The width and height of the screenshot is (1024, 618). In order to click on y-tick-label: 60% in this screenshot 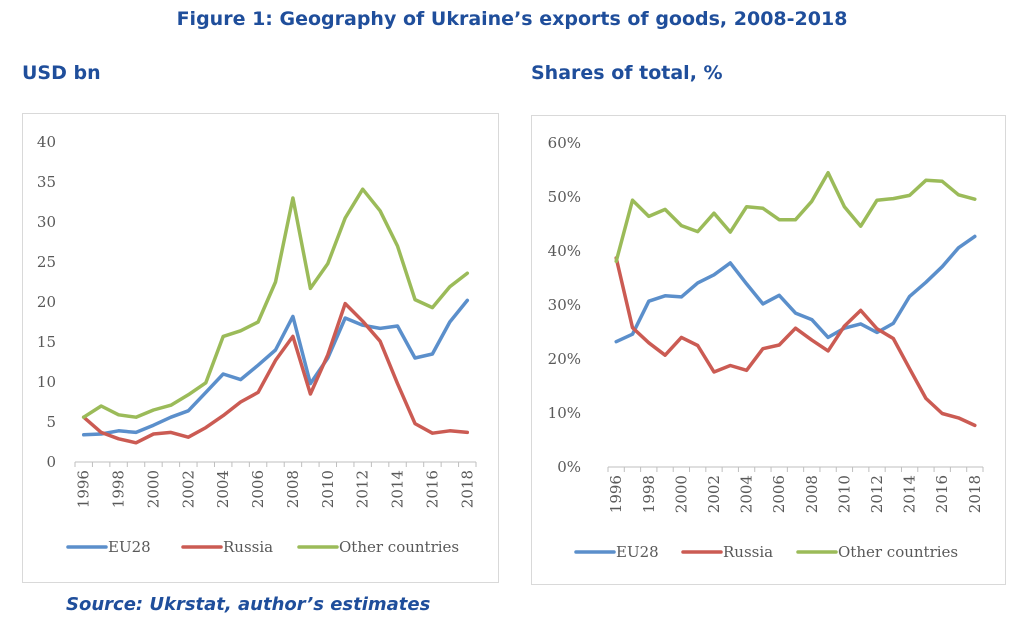, I will do `click(564, 143)`.